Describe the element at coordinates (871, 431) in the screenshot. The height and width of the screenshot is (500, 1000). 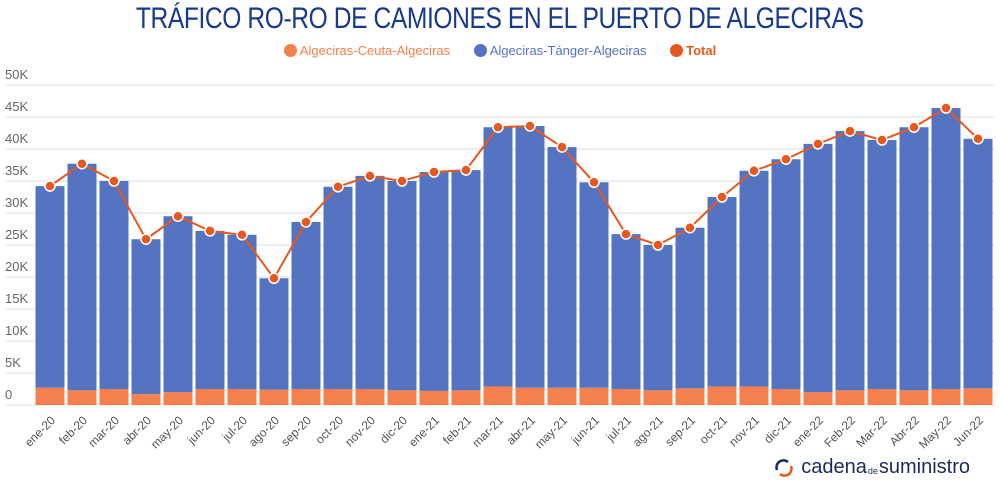
I see `x-tick-label: Mar-22` at that location.